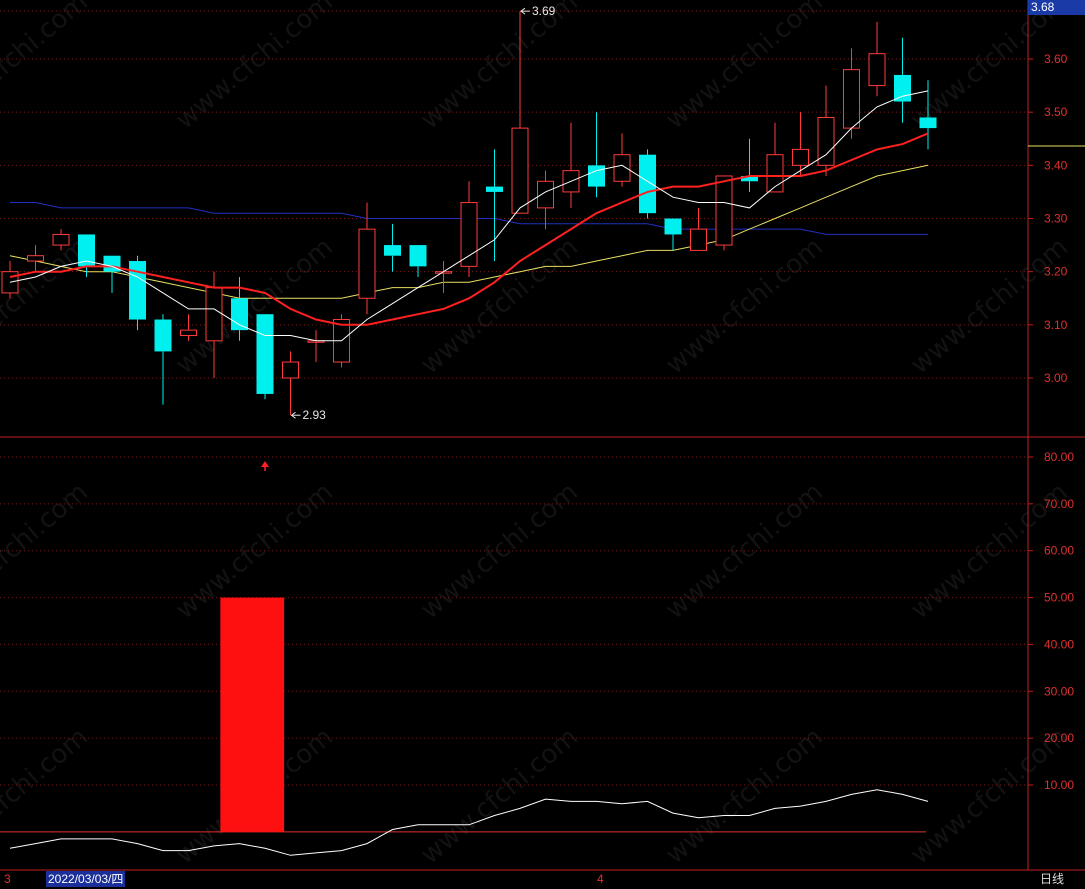 The image size is (1085, 889). What do you see at coordinates (86, 879) in the screenshot?
I see `cursor-date-tag: 2022/03/03/四` at bounding box center [86, 879].